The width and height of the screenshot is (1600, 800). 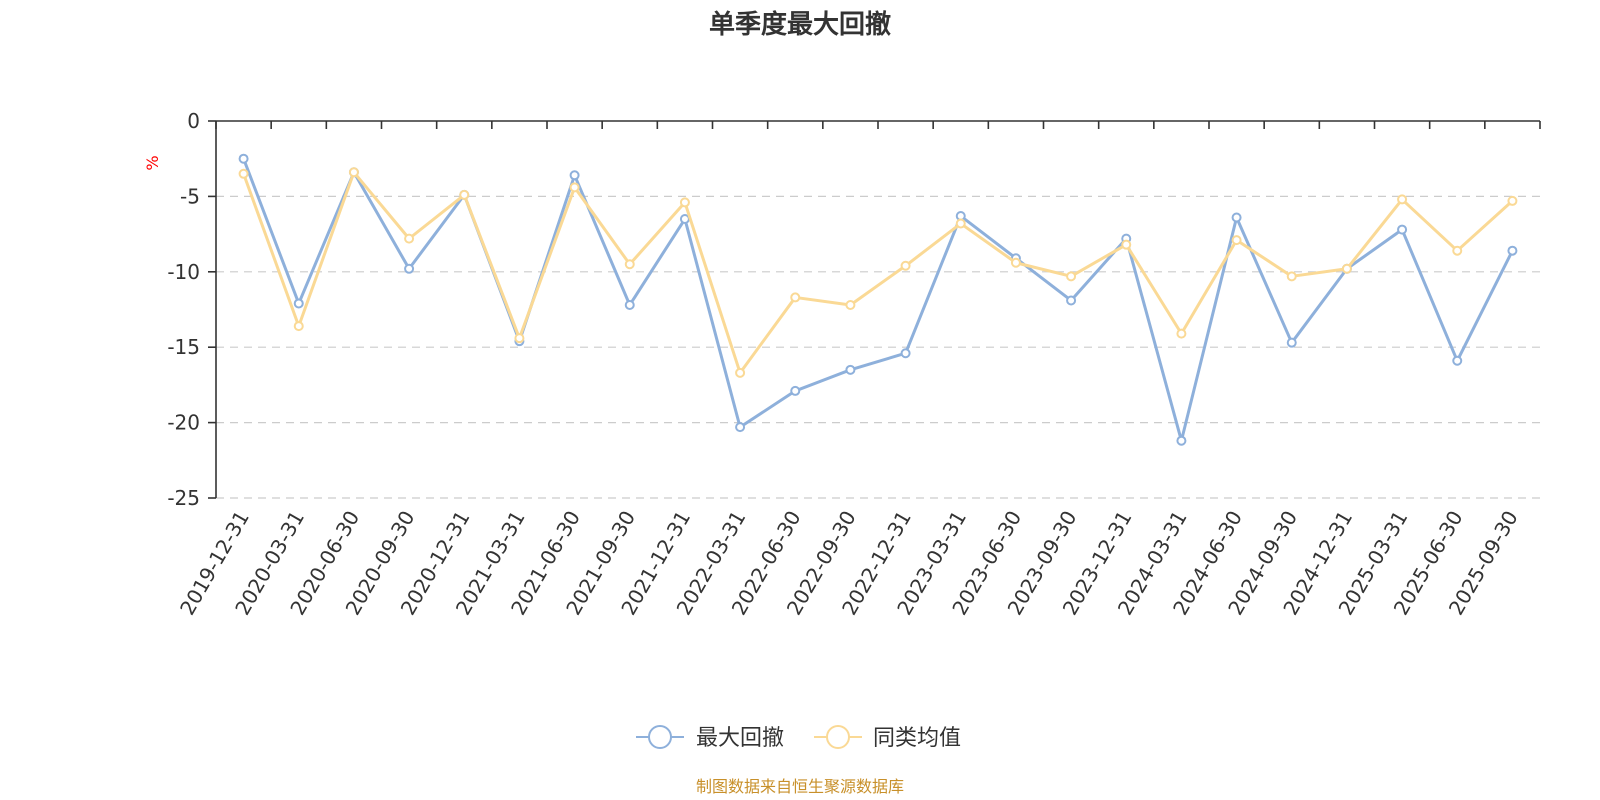 What do you see at coordinates (152, 162) in the screenshot?
I see `y-axis-unit: %` at bounding box center [152, 162].